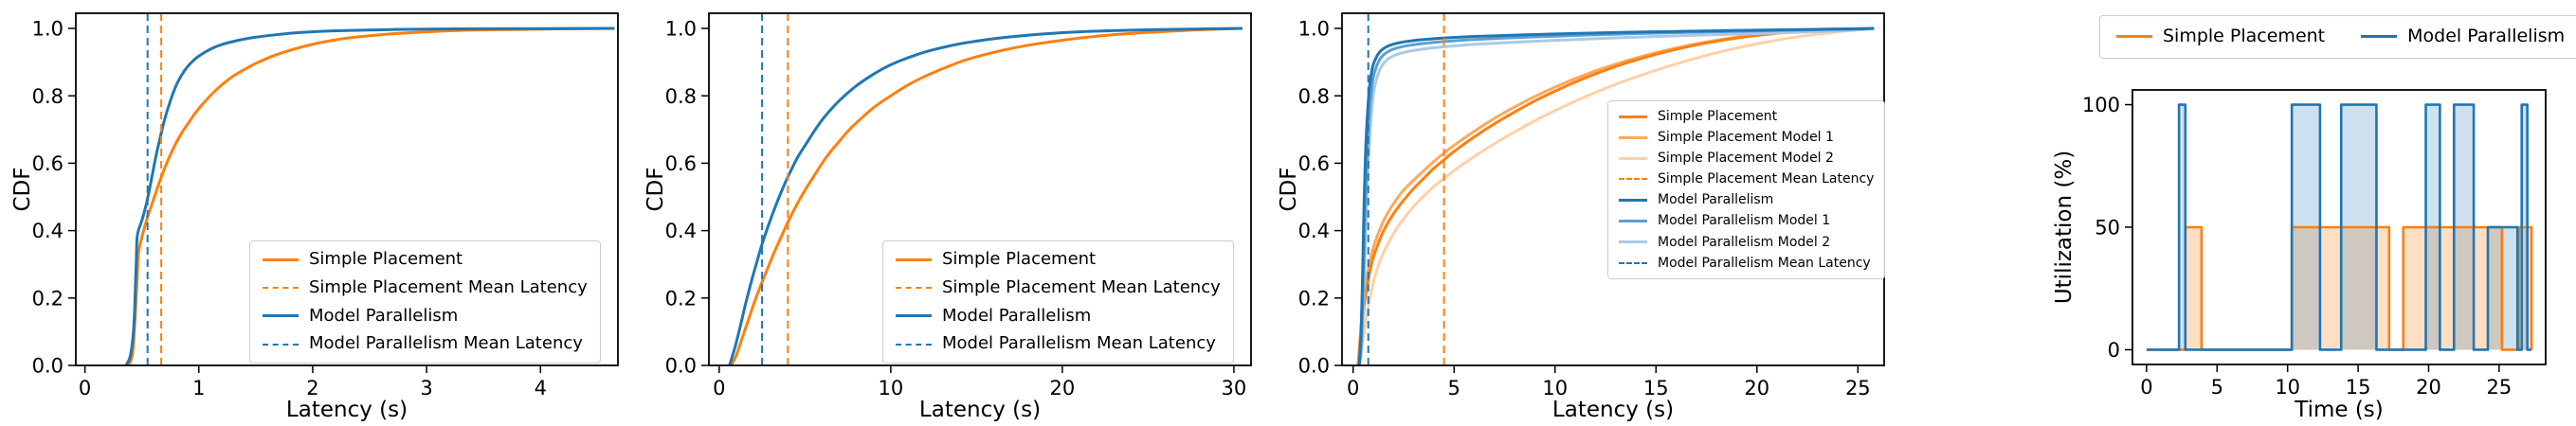  Describe the element at coordinates (2339, 410) in the screenshot. I see `x-axis-label: Time (s)` at that location.